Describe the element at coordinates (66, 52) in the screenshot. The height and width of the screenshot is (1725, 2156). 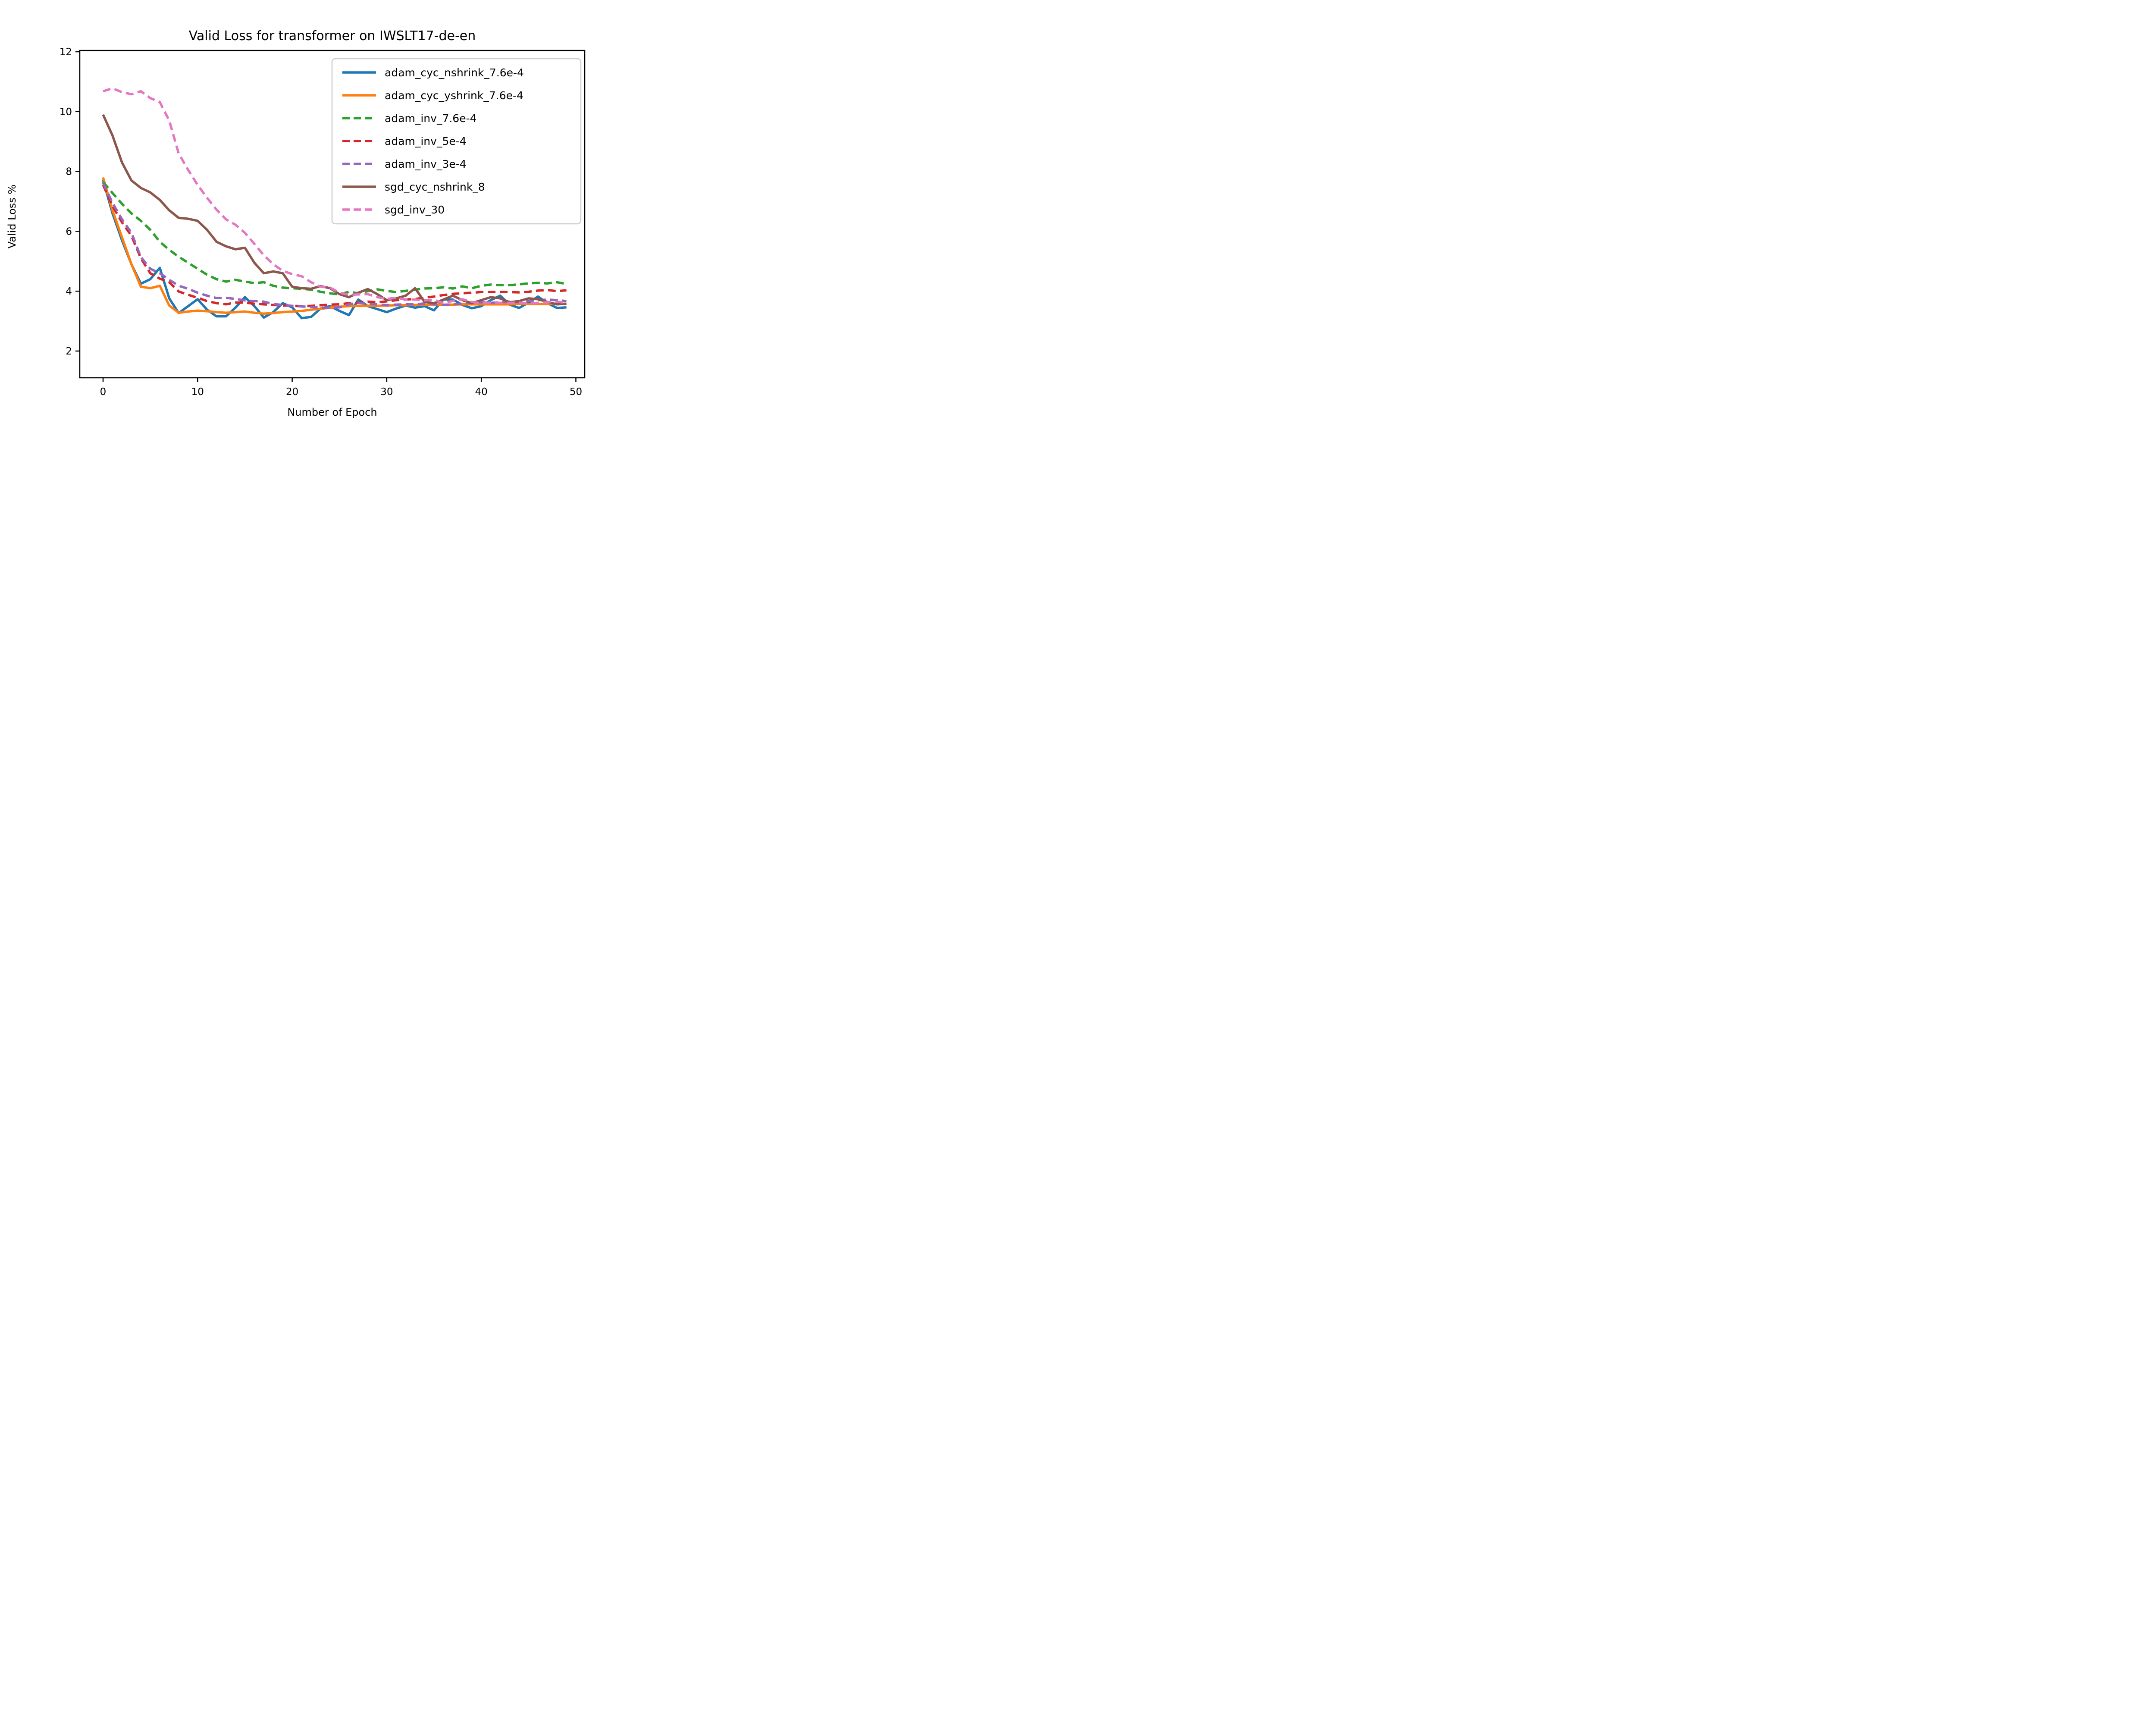
I see `y-tick-label: 12` at that location.